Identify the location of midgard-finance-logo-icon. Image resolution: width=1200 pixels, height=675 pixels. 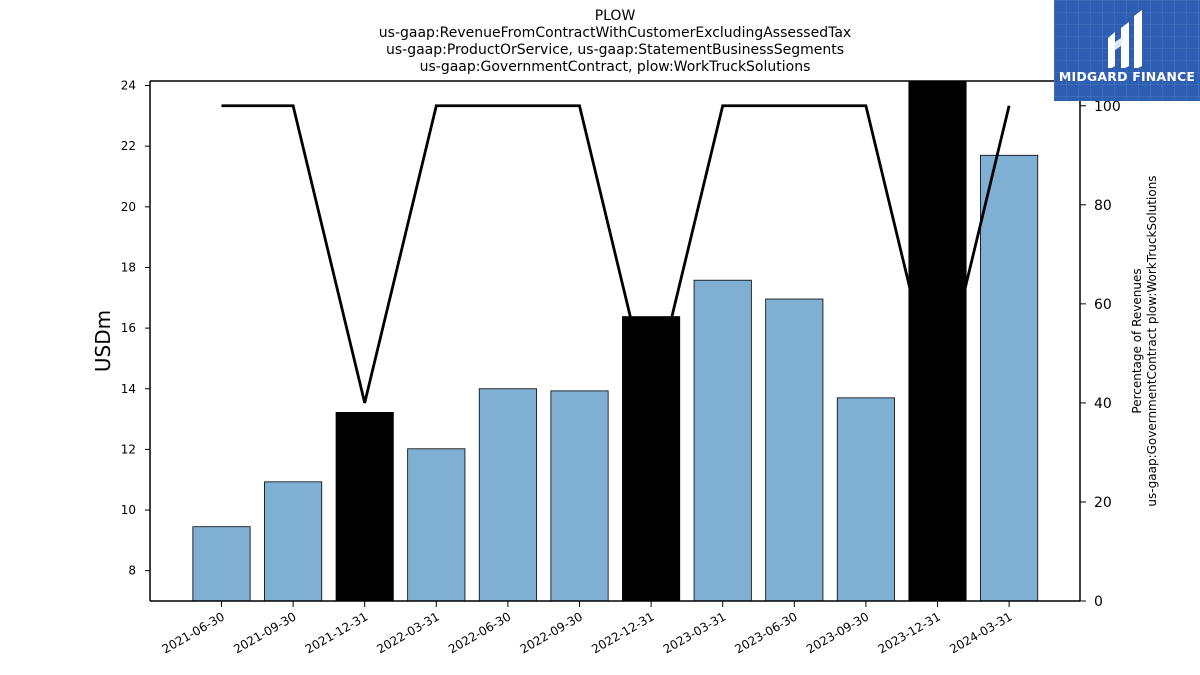
(1125, 39).